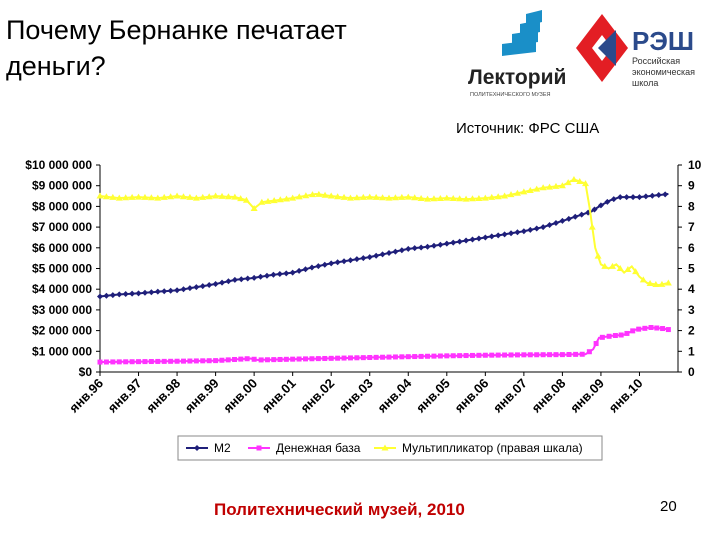  I want to click on y-right-tick-label: 9, so click(691, 186).